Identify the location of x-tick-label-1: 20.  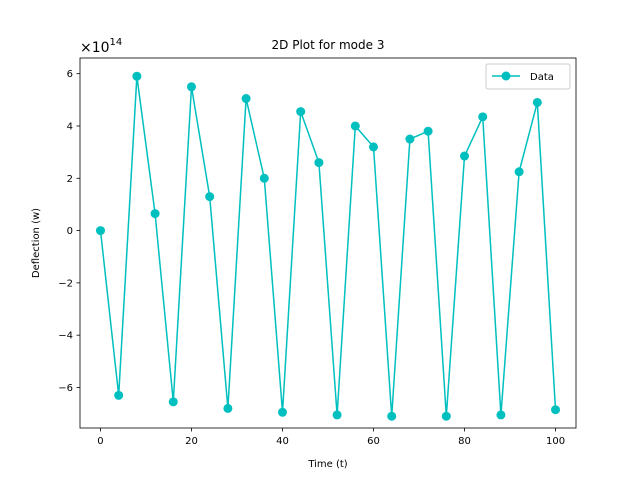
(191, 441).